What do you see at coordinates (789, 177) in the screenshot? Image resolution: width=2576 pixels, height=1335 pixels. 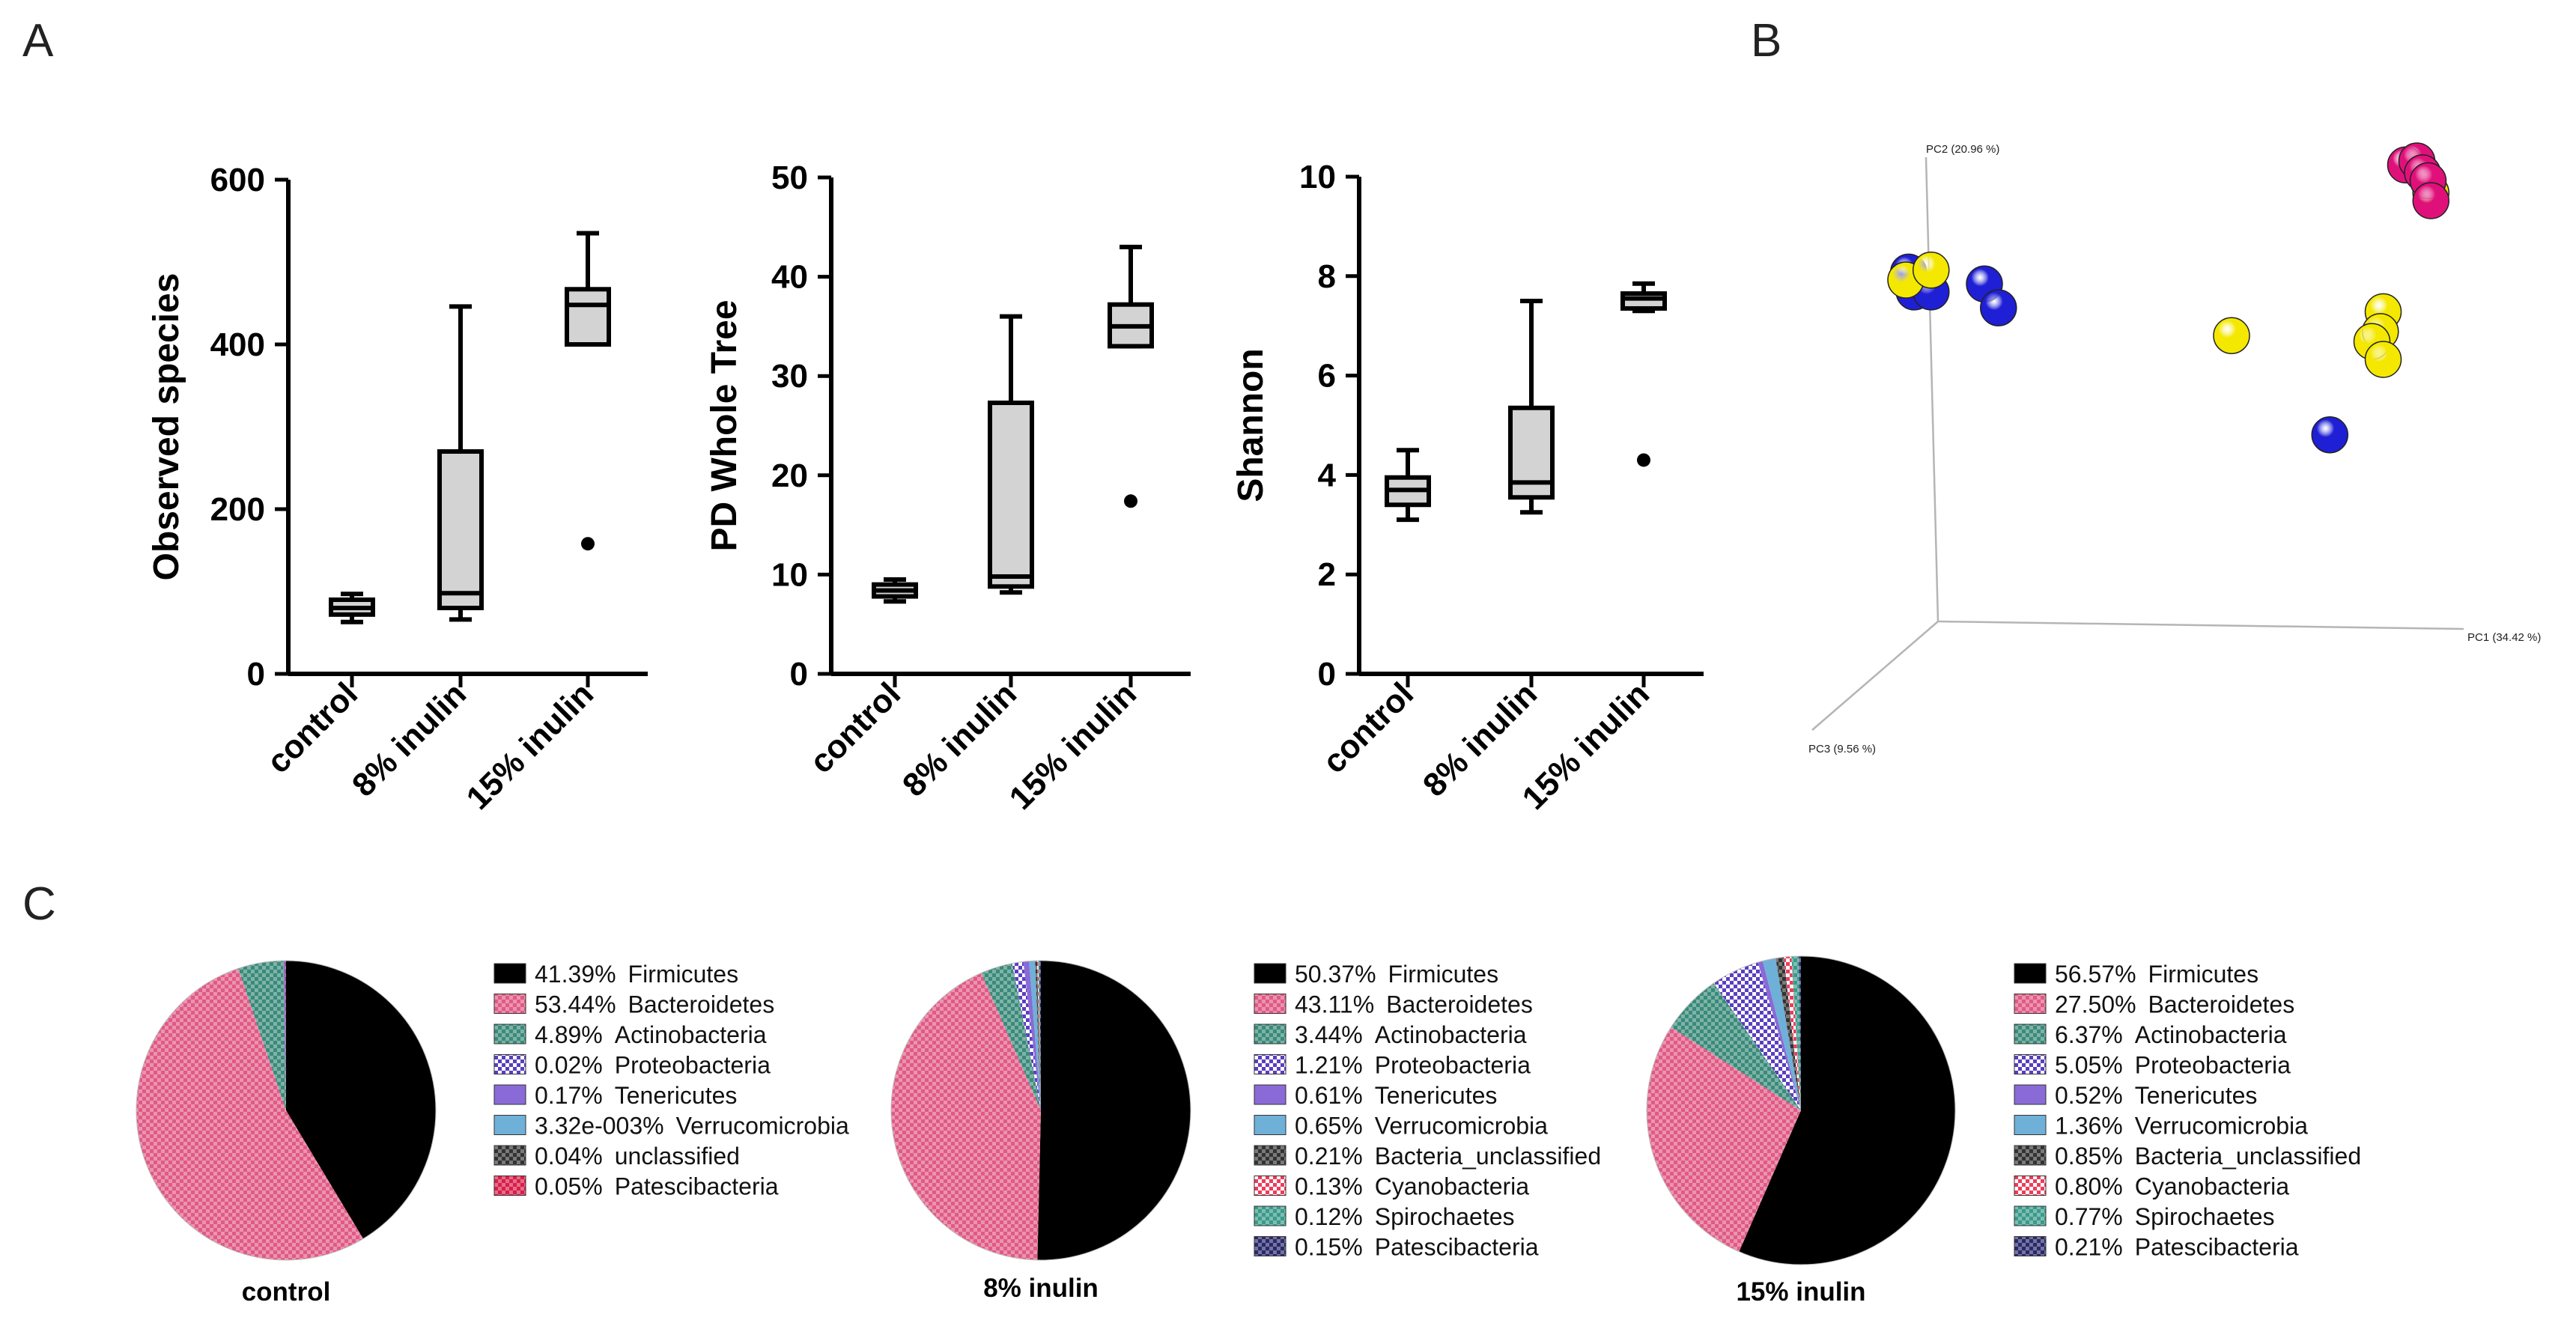 I see `y-tick-label: 50` at bounding box center [789, 177].